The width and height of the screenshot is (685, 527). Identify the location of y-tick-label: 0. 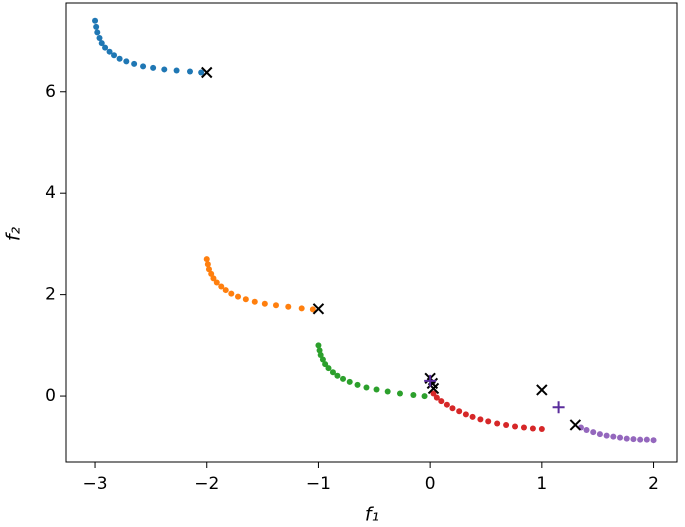
(50, 396).